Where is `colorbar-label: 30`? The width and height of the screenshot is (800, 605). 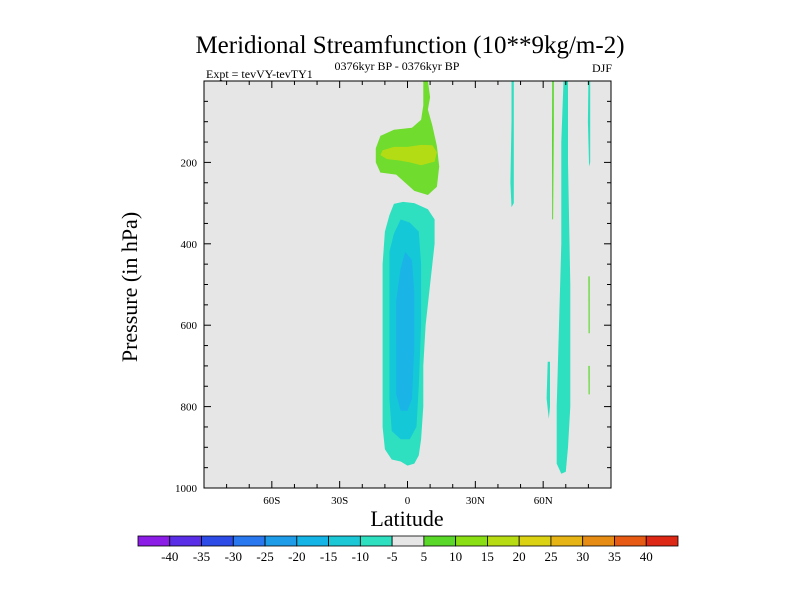 colorbar-label: 30 is located at coordinates (582, 556).